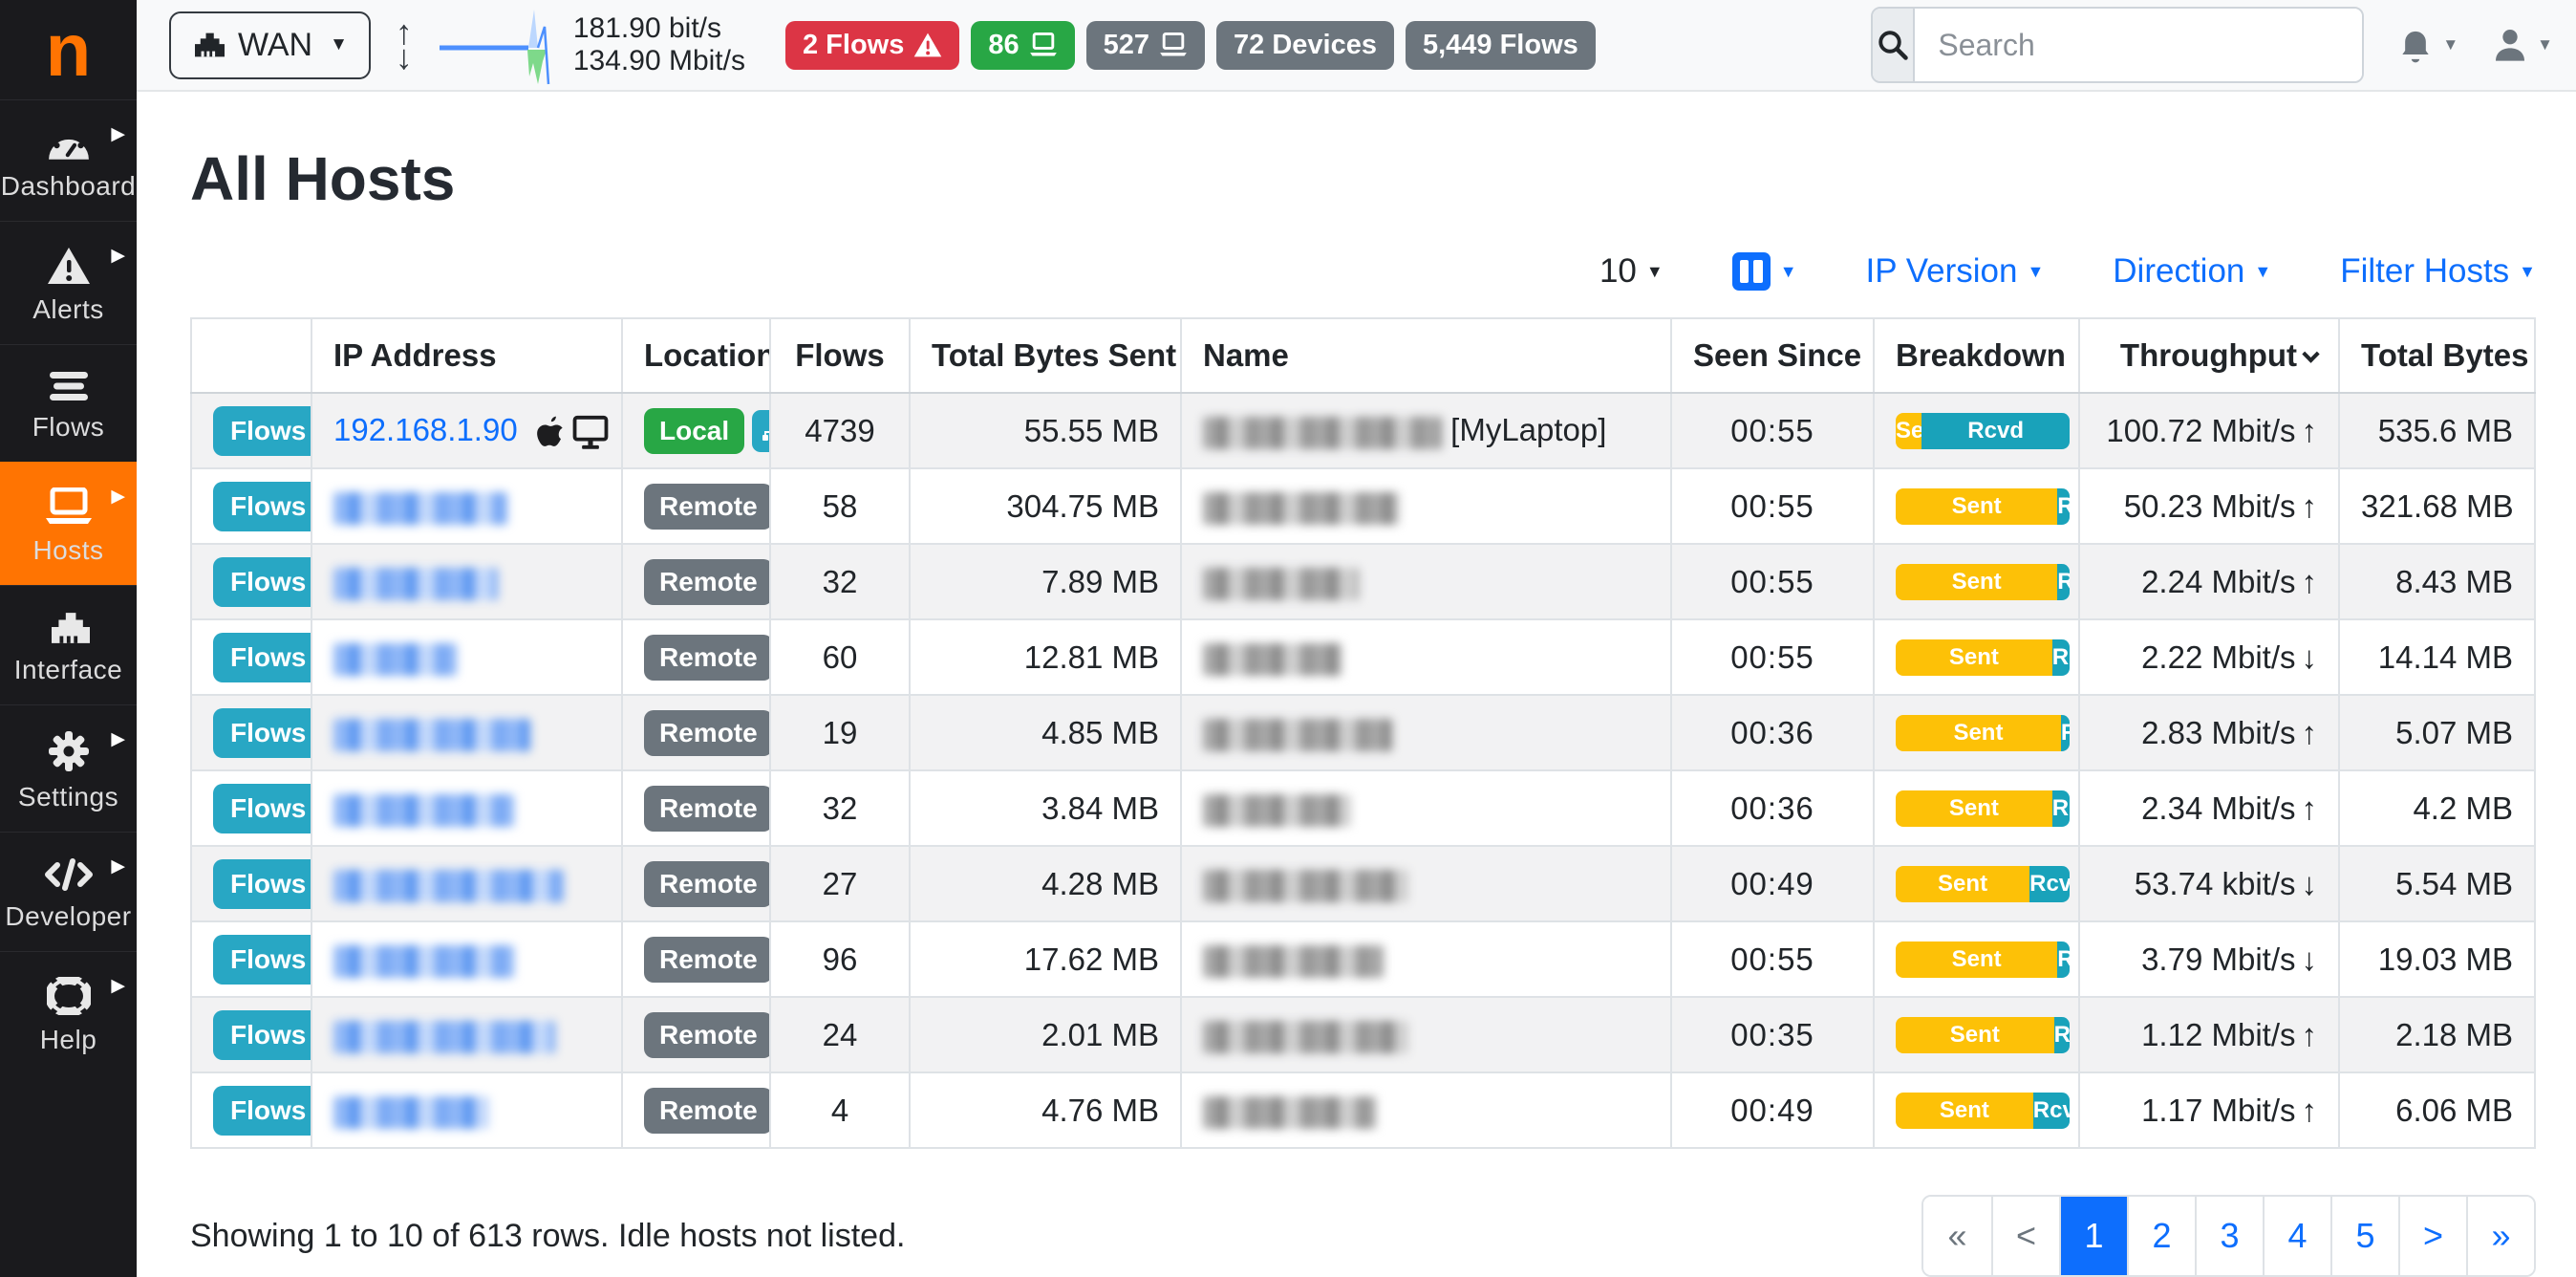 Image resolution: width=2576 pixels, height=1277 pixels. I want to click on notifications-menu: ▼, so click(2427, 45).